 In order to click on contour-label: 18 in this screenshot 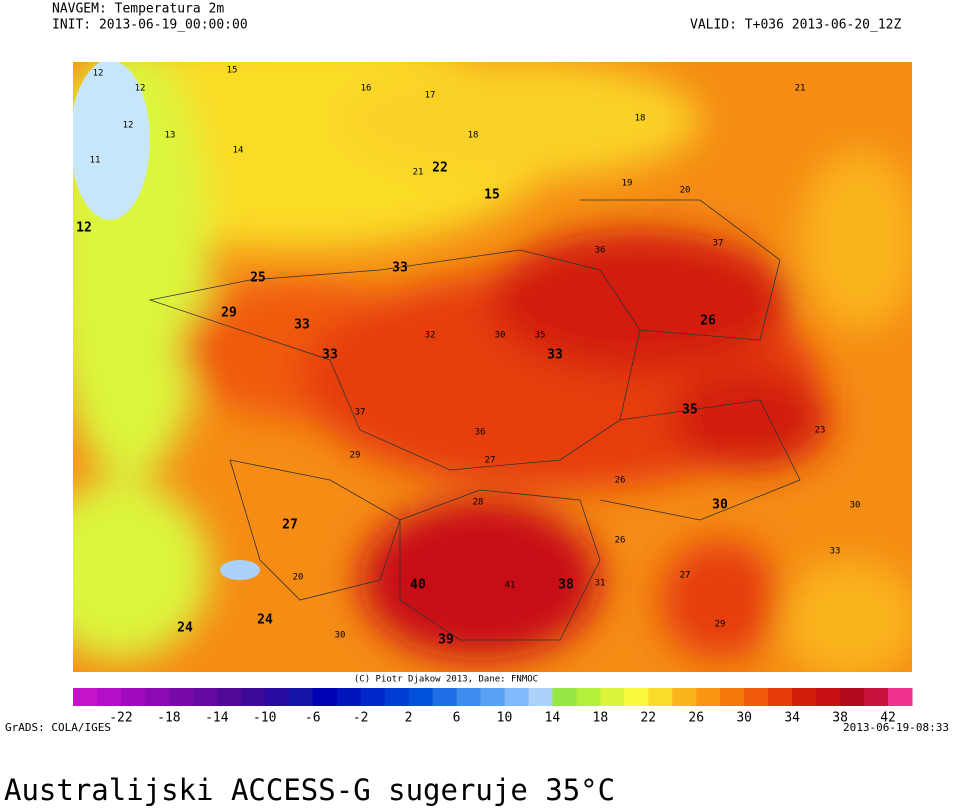, I will do `click(640, 119)`.